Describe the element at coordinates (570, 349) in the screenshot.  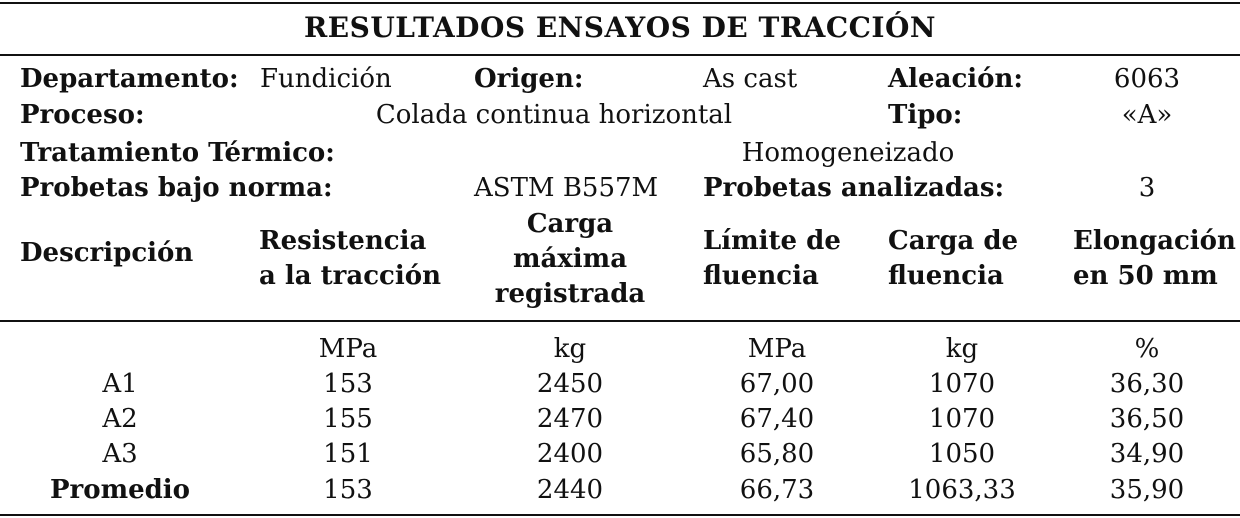
I see `unit-carga-maxima: kg` at that location.